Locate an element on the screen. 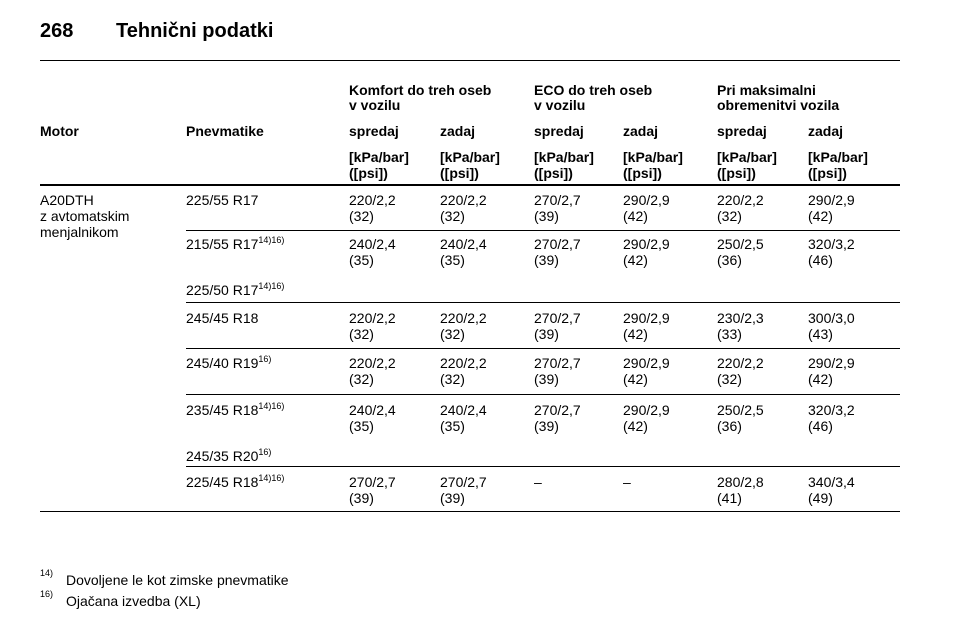 The height and width of the screenshot is (642, 960). group-header: v vozilu is located at coordinates (375, 105).